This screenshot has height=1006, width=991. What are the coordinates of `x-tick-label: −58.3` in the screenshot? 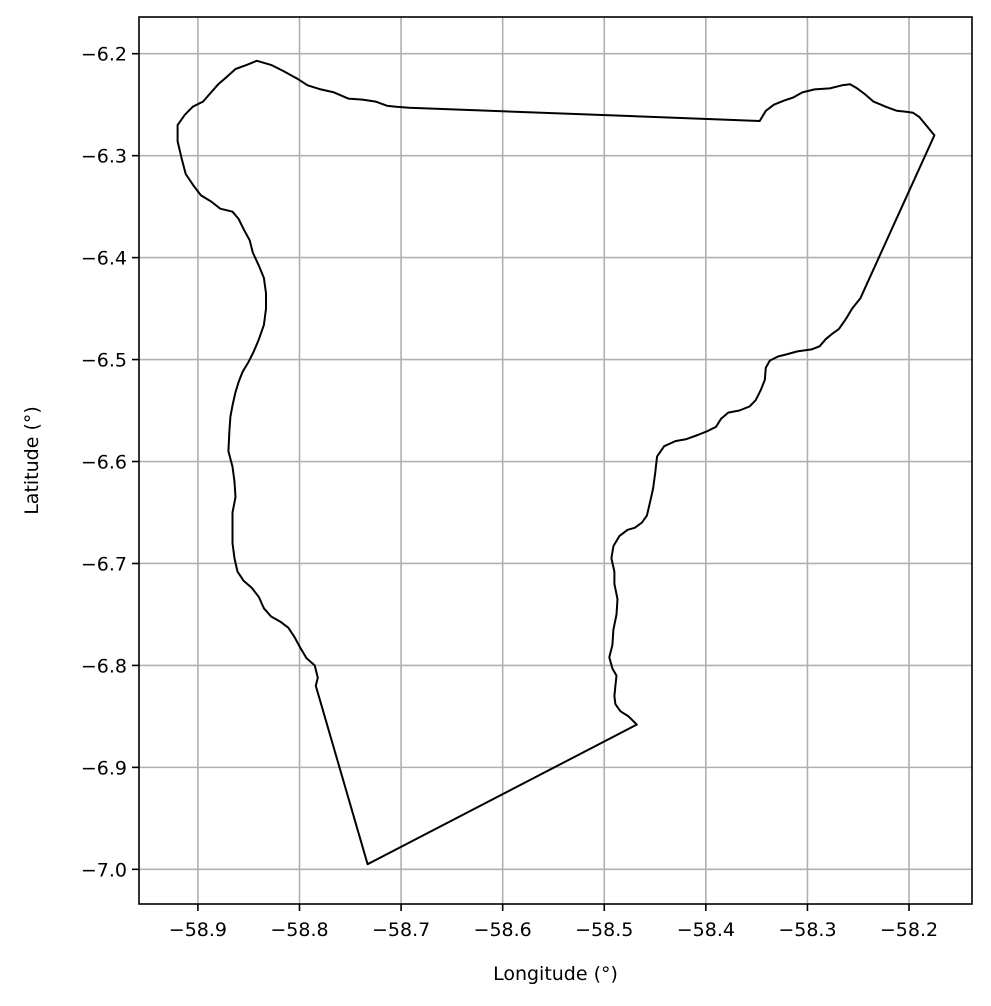 It's located at (807, 930).